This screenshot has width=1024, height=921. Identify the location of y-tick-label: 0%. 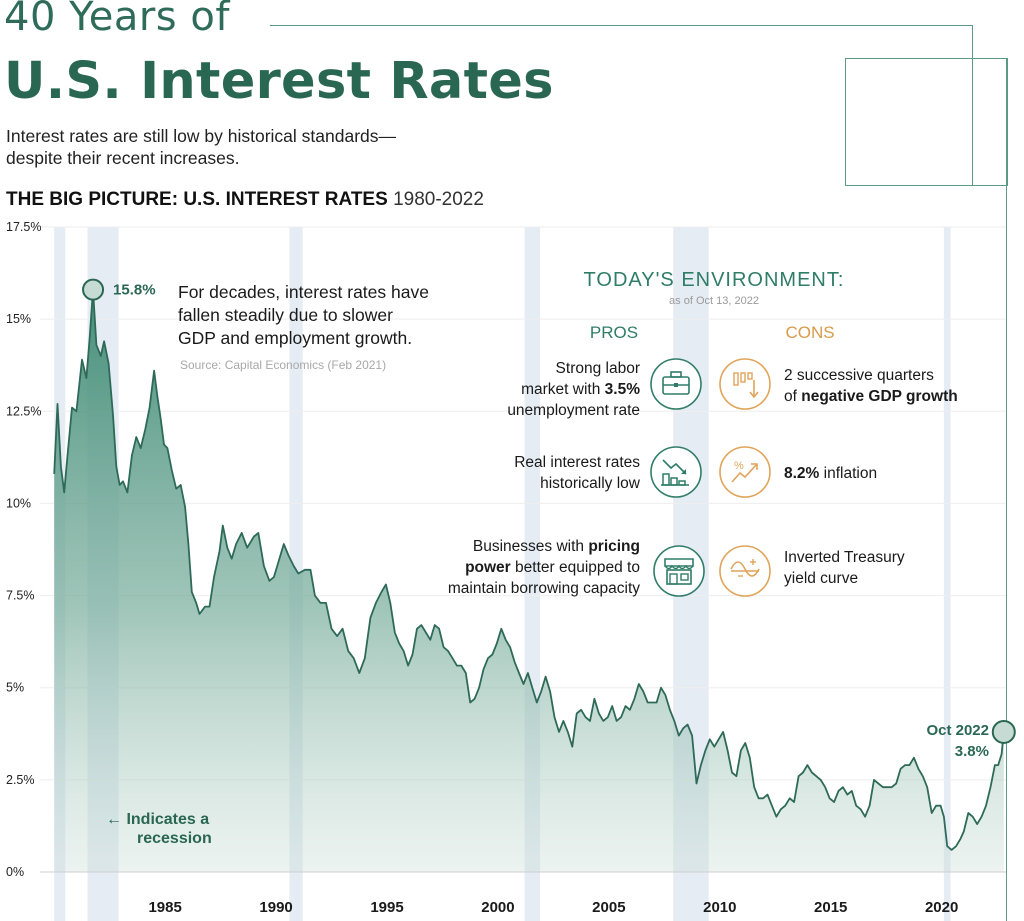
(15, 872).